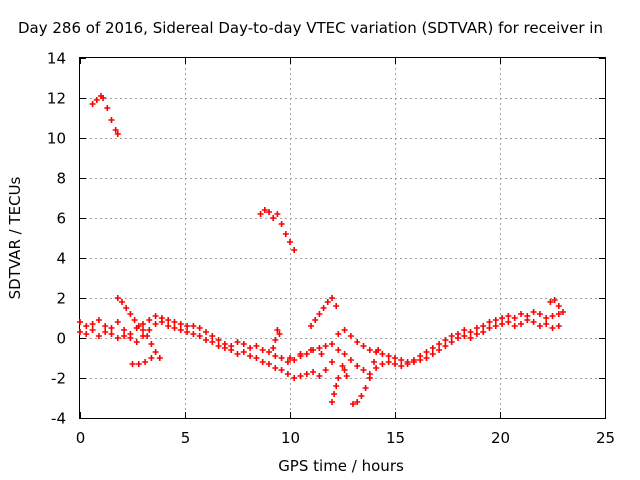 The width and height of the screenshot is (640, 480). What do you see at coordinates (341, 466) in the screenshot?
I see `x-axis-label: GPS time / hours` at bounding box center [341, 466].